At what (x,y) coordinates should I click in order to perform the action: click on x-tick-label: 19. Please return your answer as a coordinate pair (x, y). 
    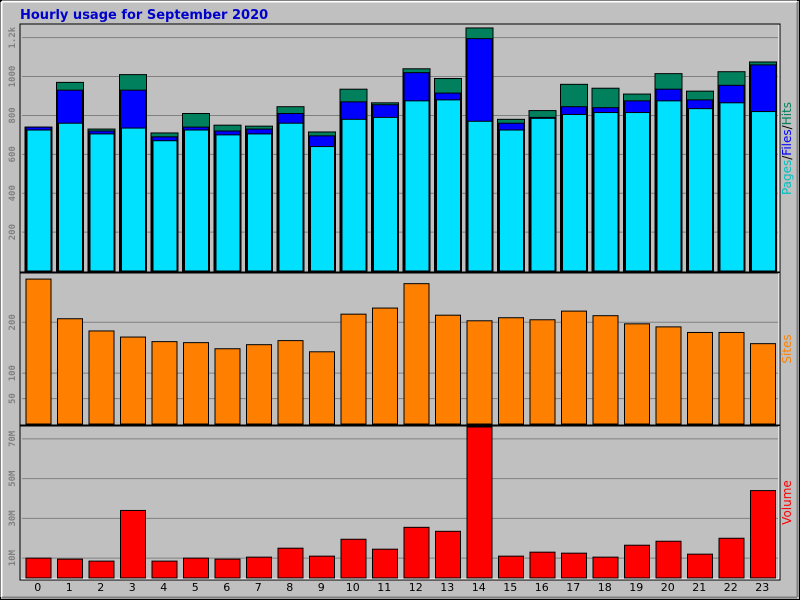
    Looking at the image, I should click on (636, 587).